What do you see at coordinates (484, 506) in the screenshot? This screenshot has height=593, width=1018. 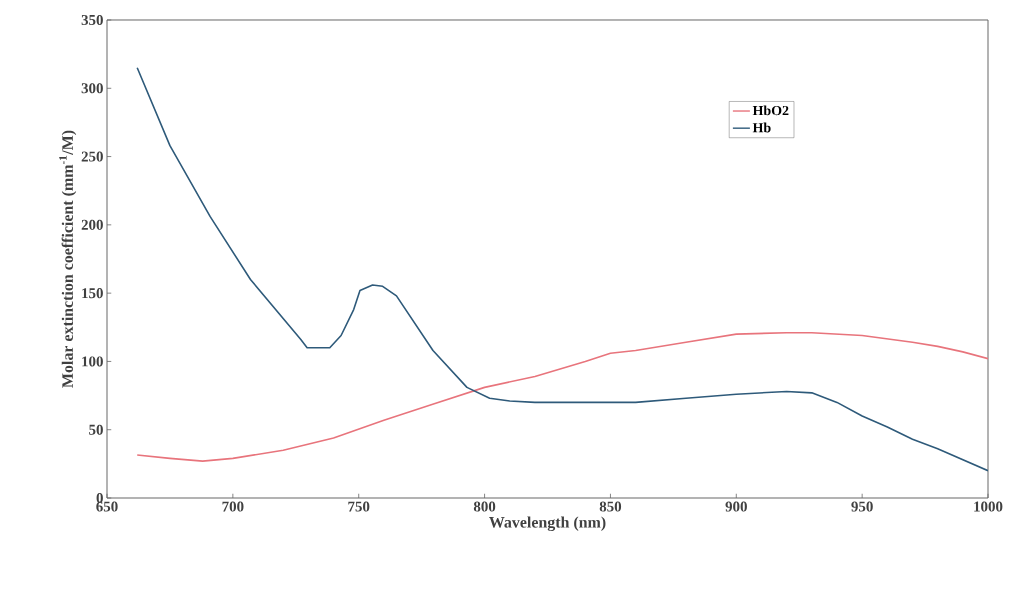 I see `x-tick-label: 800` at bounding box center [484, 506].